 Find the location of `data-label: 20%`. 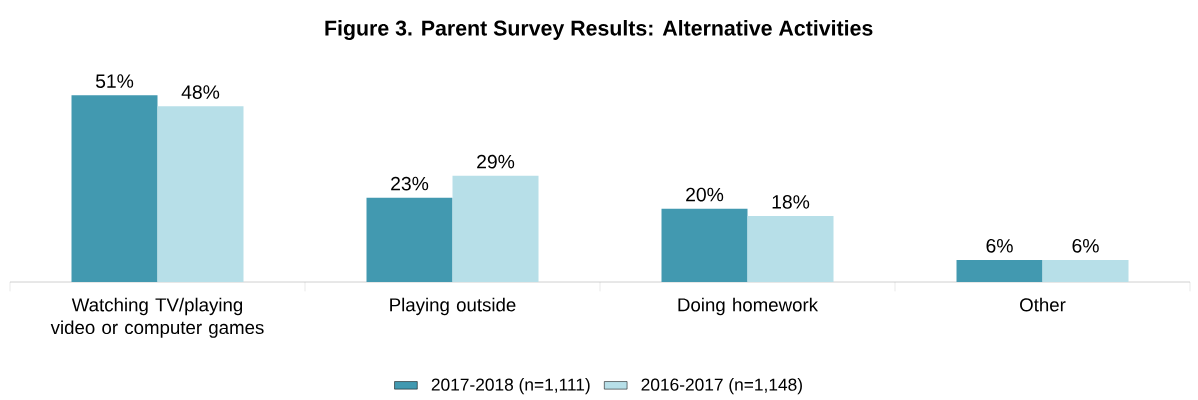

data-label: 20% is located at coordinates (705, 194).